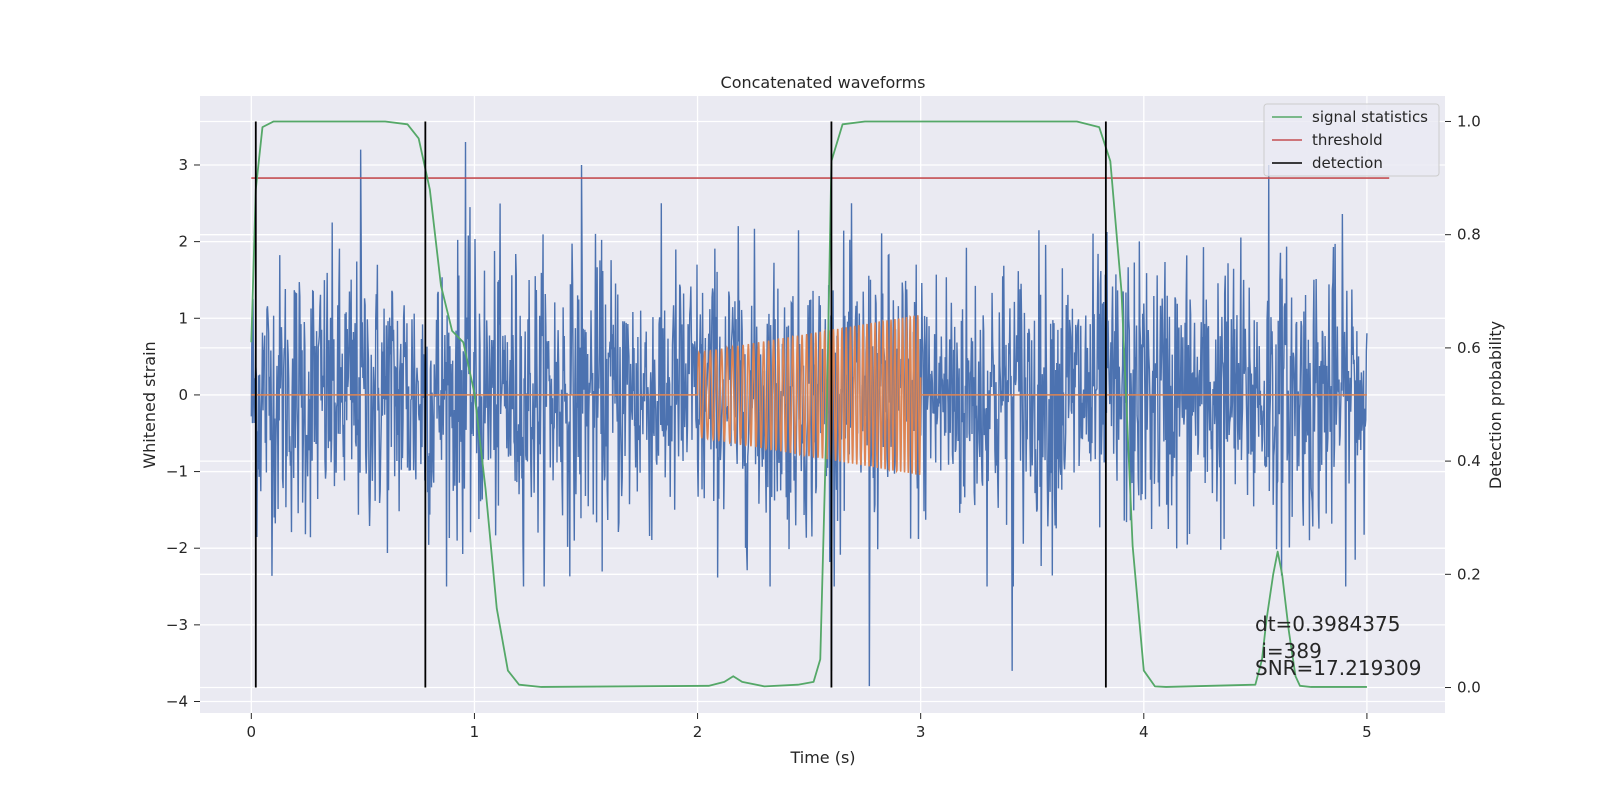 The image size is (1600, 800). What do you see at coordinates (1469, 461) in the screenshot?
I see `y2-tick-label: 0.4` at bounding box center [1469, 461].